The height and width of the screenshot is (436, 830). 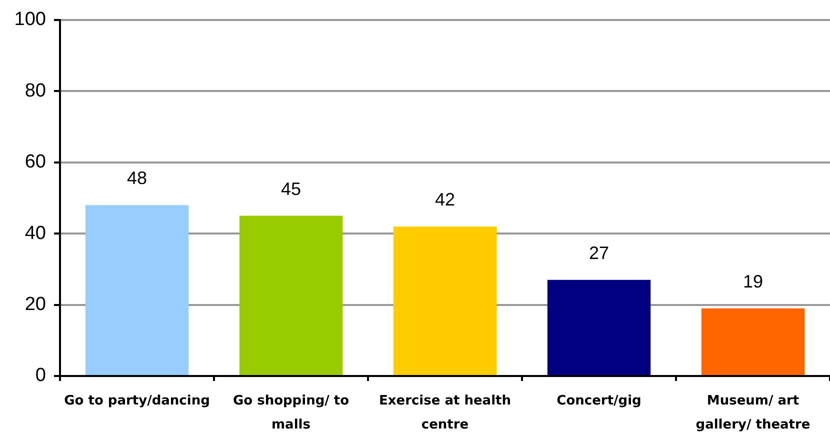 What do you see at coordinates (599, 400) in the screenshot?
I see `x-tick-label: Concert/gig` at bounding box center [599, 400].